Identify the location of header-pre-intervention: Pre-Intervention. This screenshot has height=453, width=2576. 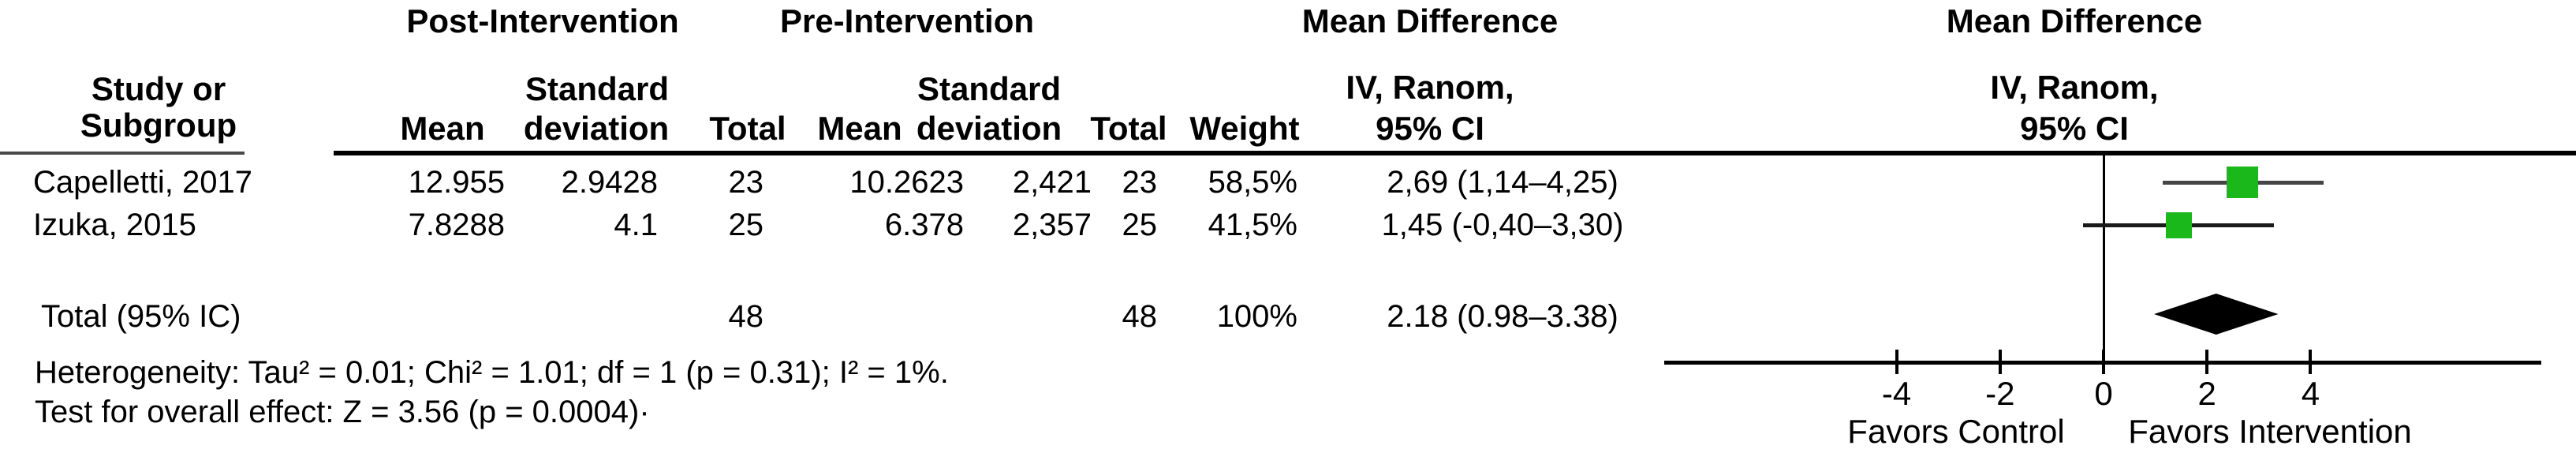
(907, 20).